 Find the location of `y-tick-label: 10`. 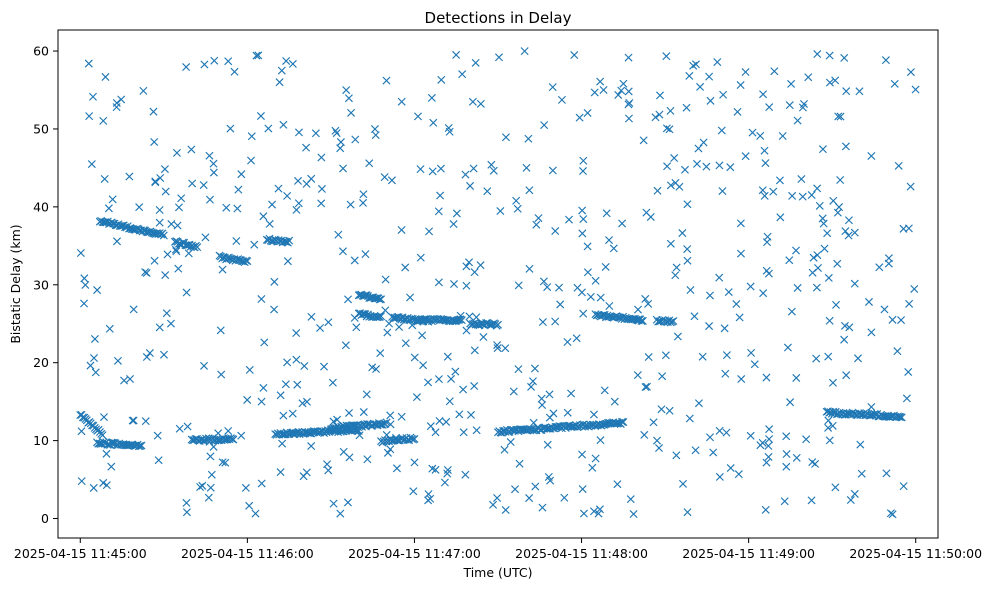

y-tick-label: 10 is located at coordinates (41, 440).